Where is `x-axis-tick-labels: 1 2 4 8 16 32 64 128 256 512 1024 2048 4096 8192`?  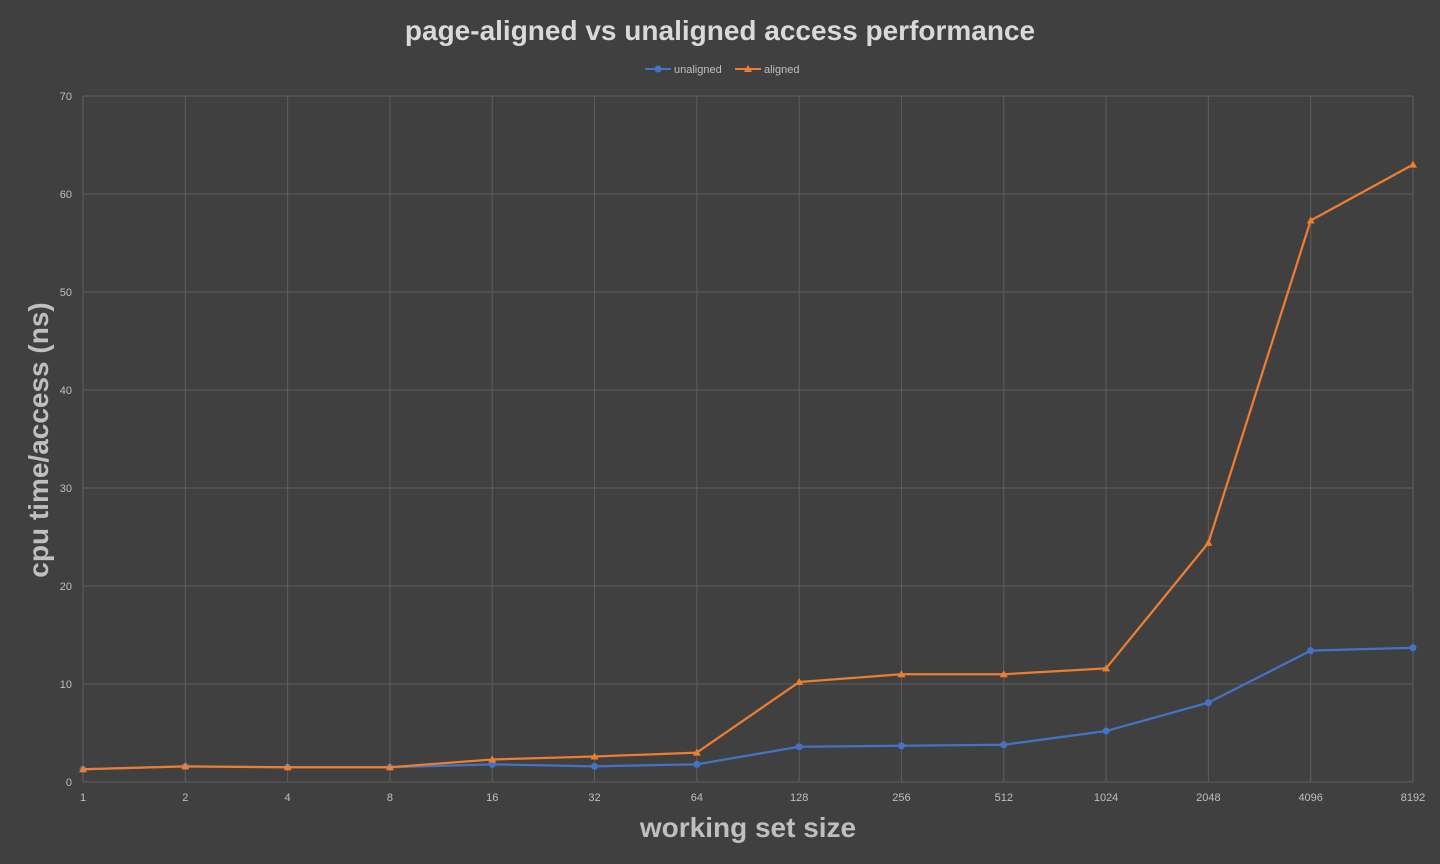 x-axis-tick-labels: 1 2 4 8 16 32 64 128 256 512 1024 2048 4096 8192 is located at coordinates (752, 798).